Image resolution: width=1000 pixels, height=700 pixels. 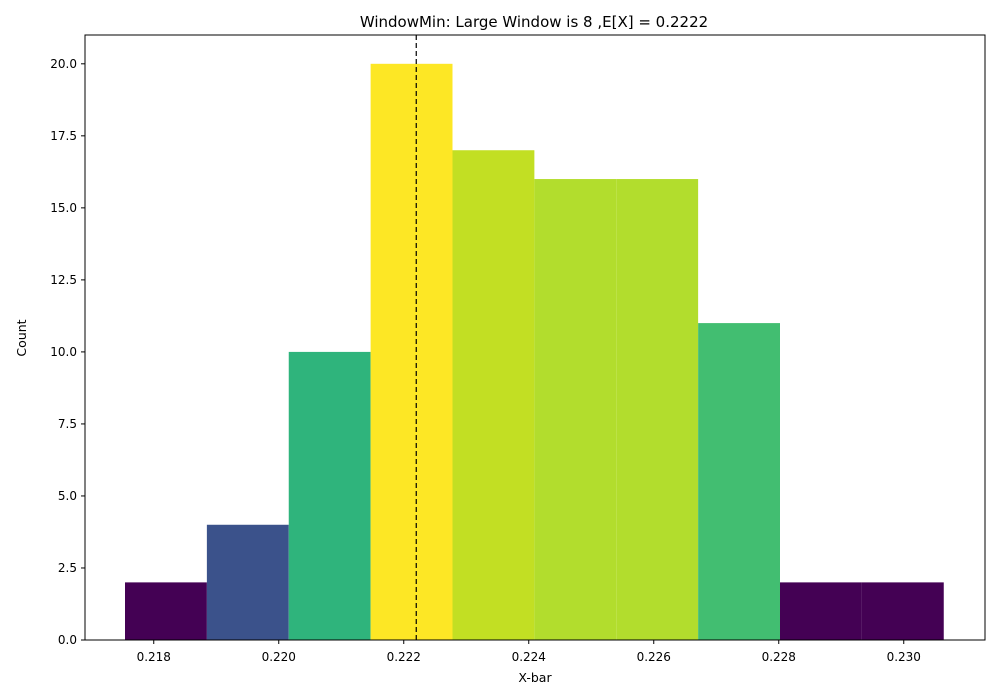 I want to click on y-tick-label: 12.5, so click(x=63, y=280).